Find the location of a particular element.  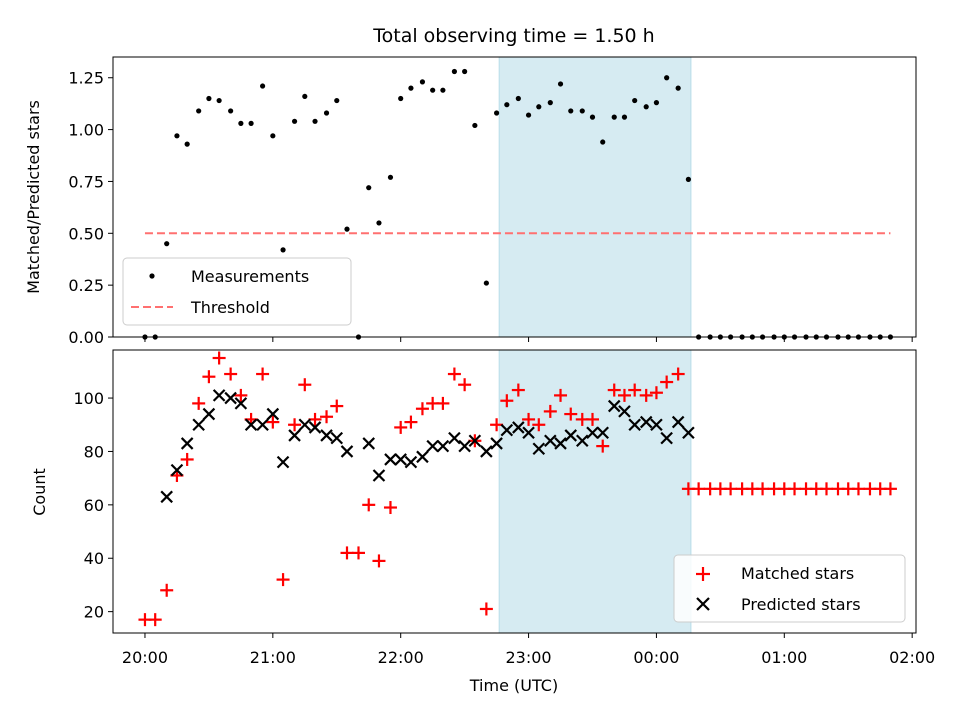

predicted-stars-points is located at coordinates (427, 446).